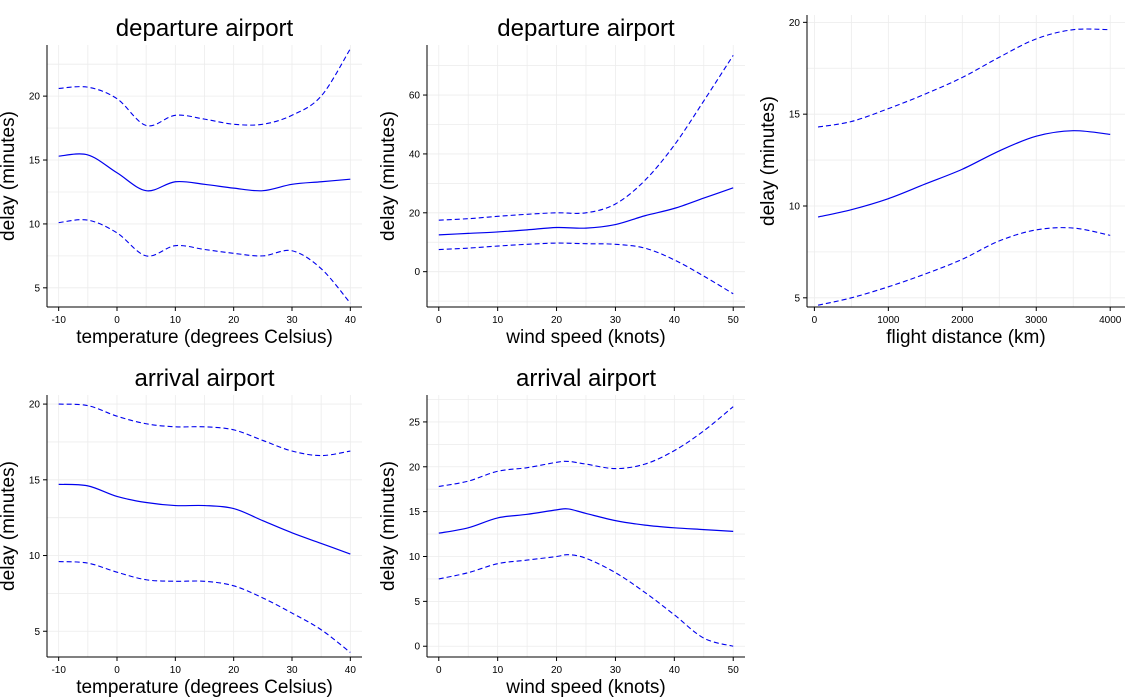  What do you see at coordinates (415, 96) in the screenshot?
I see `y-tick-label: 60` at bounding box center [415, 96].